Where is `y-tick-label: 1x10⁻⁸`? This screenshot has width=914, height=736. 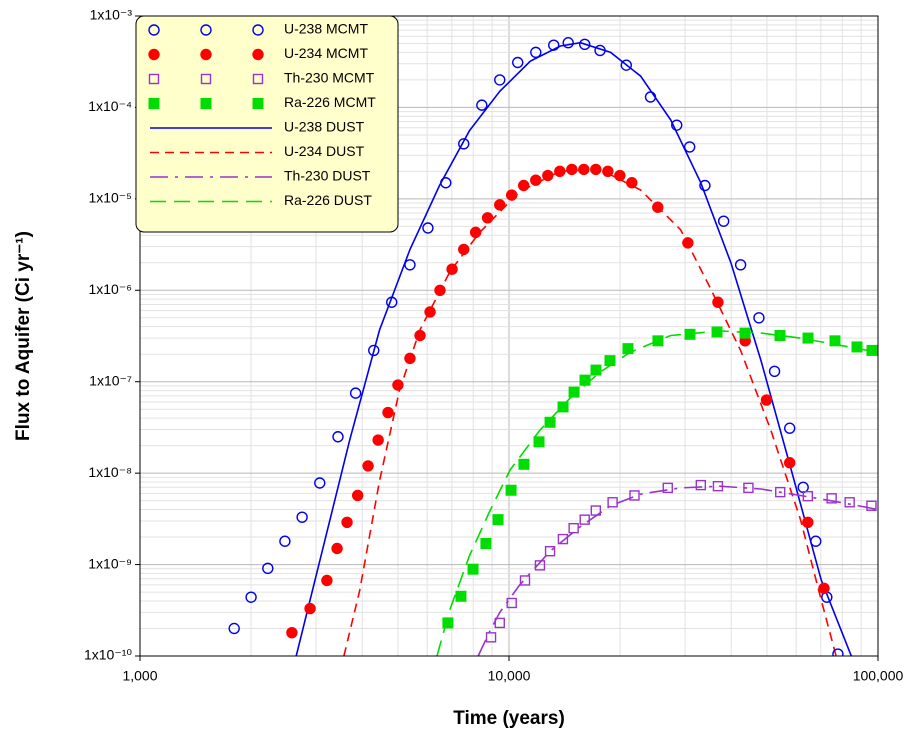
y-tick-label: 1x10⁻⁸ is located at coordinates (110, 472).